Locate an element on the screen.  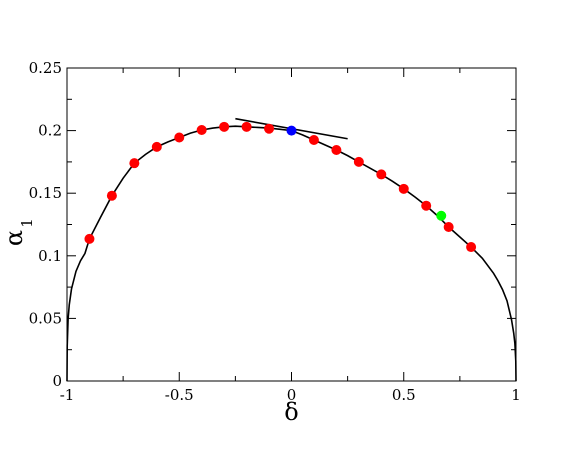
x-tick-label: 0.5 is located at coordinates (404, 395).